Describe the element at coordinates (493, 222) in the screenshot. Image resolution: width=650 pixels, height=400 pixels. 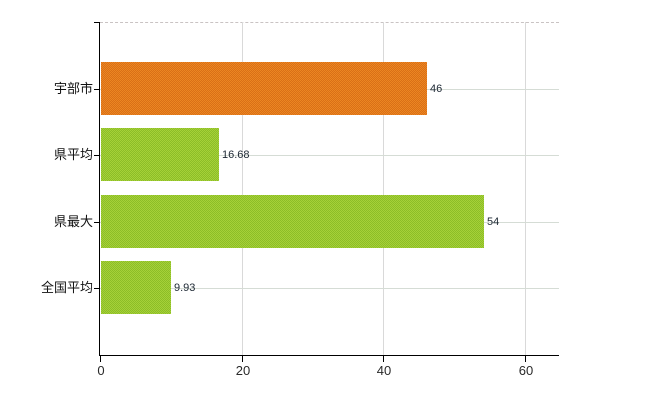
I see `bar-value-label: 54` at that location.